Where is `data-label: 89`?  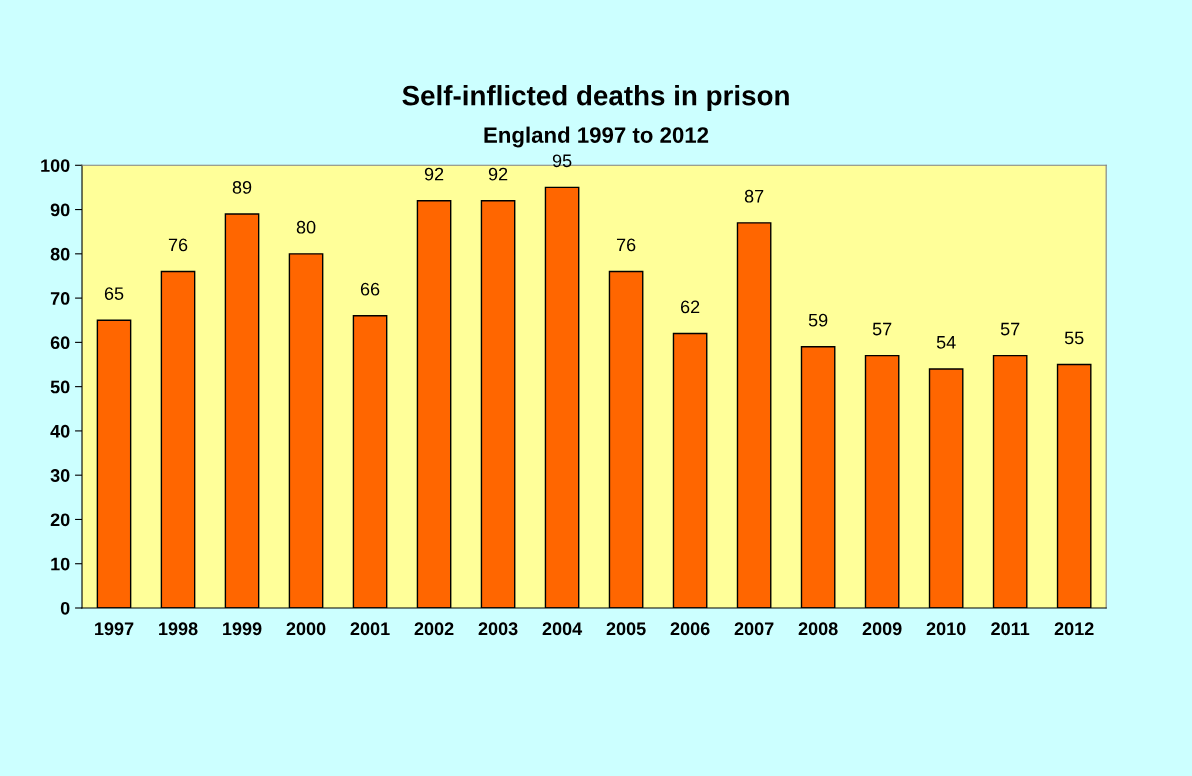
data-label: 89 is located at coordinates (242, 187).